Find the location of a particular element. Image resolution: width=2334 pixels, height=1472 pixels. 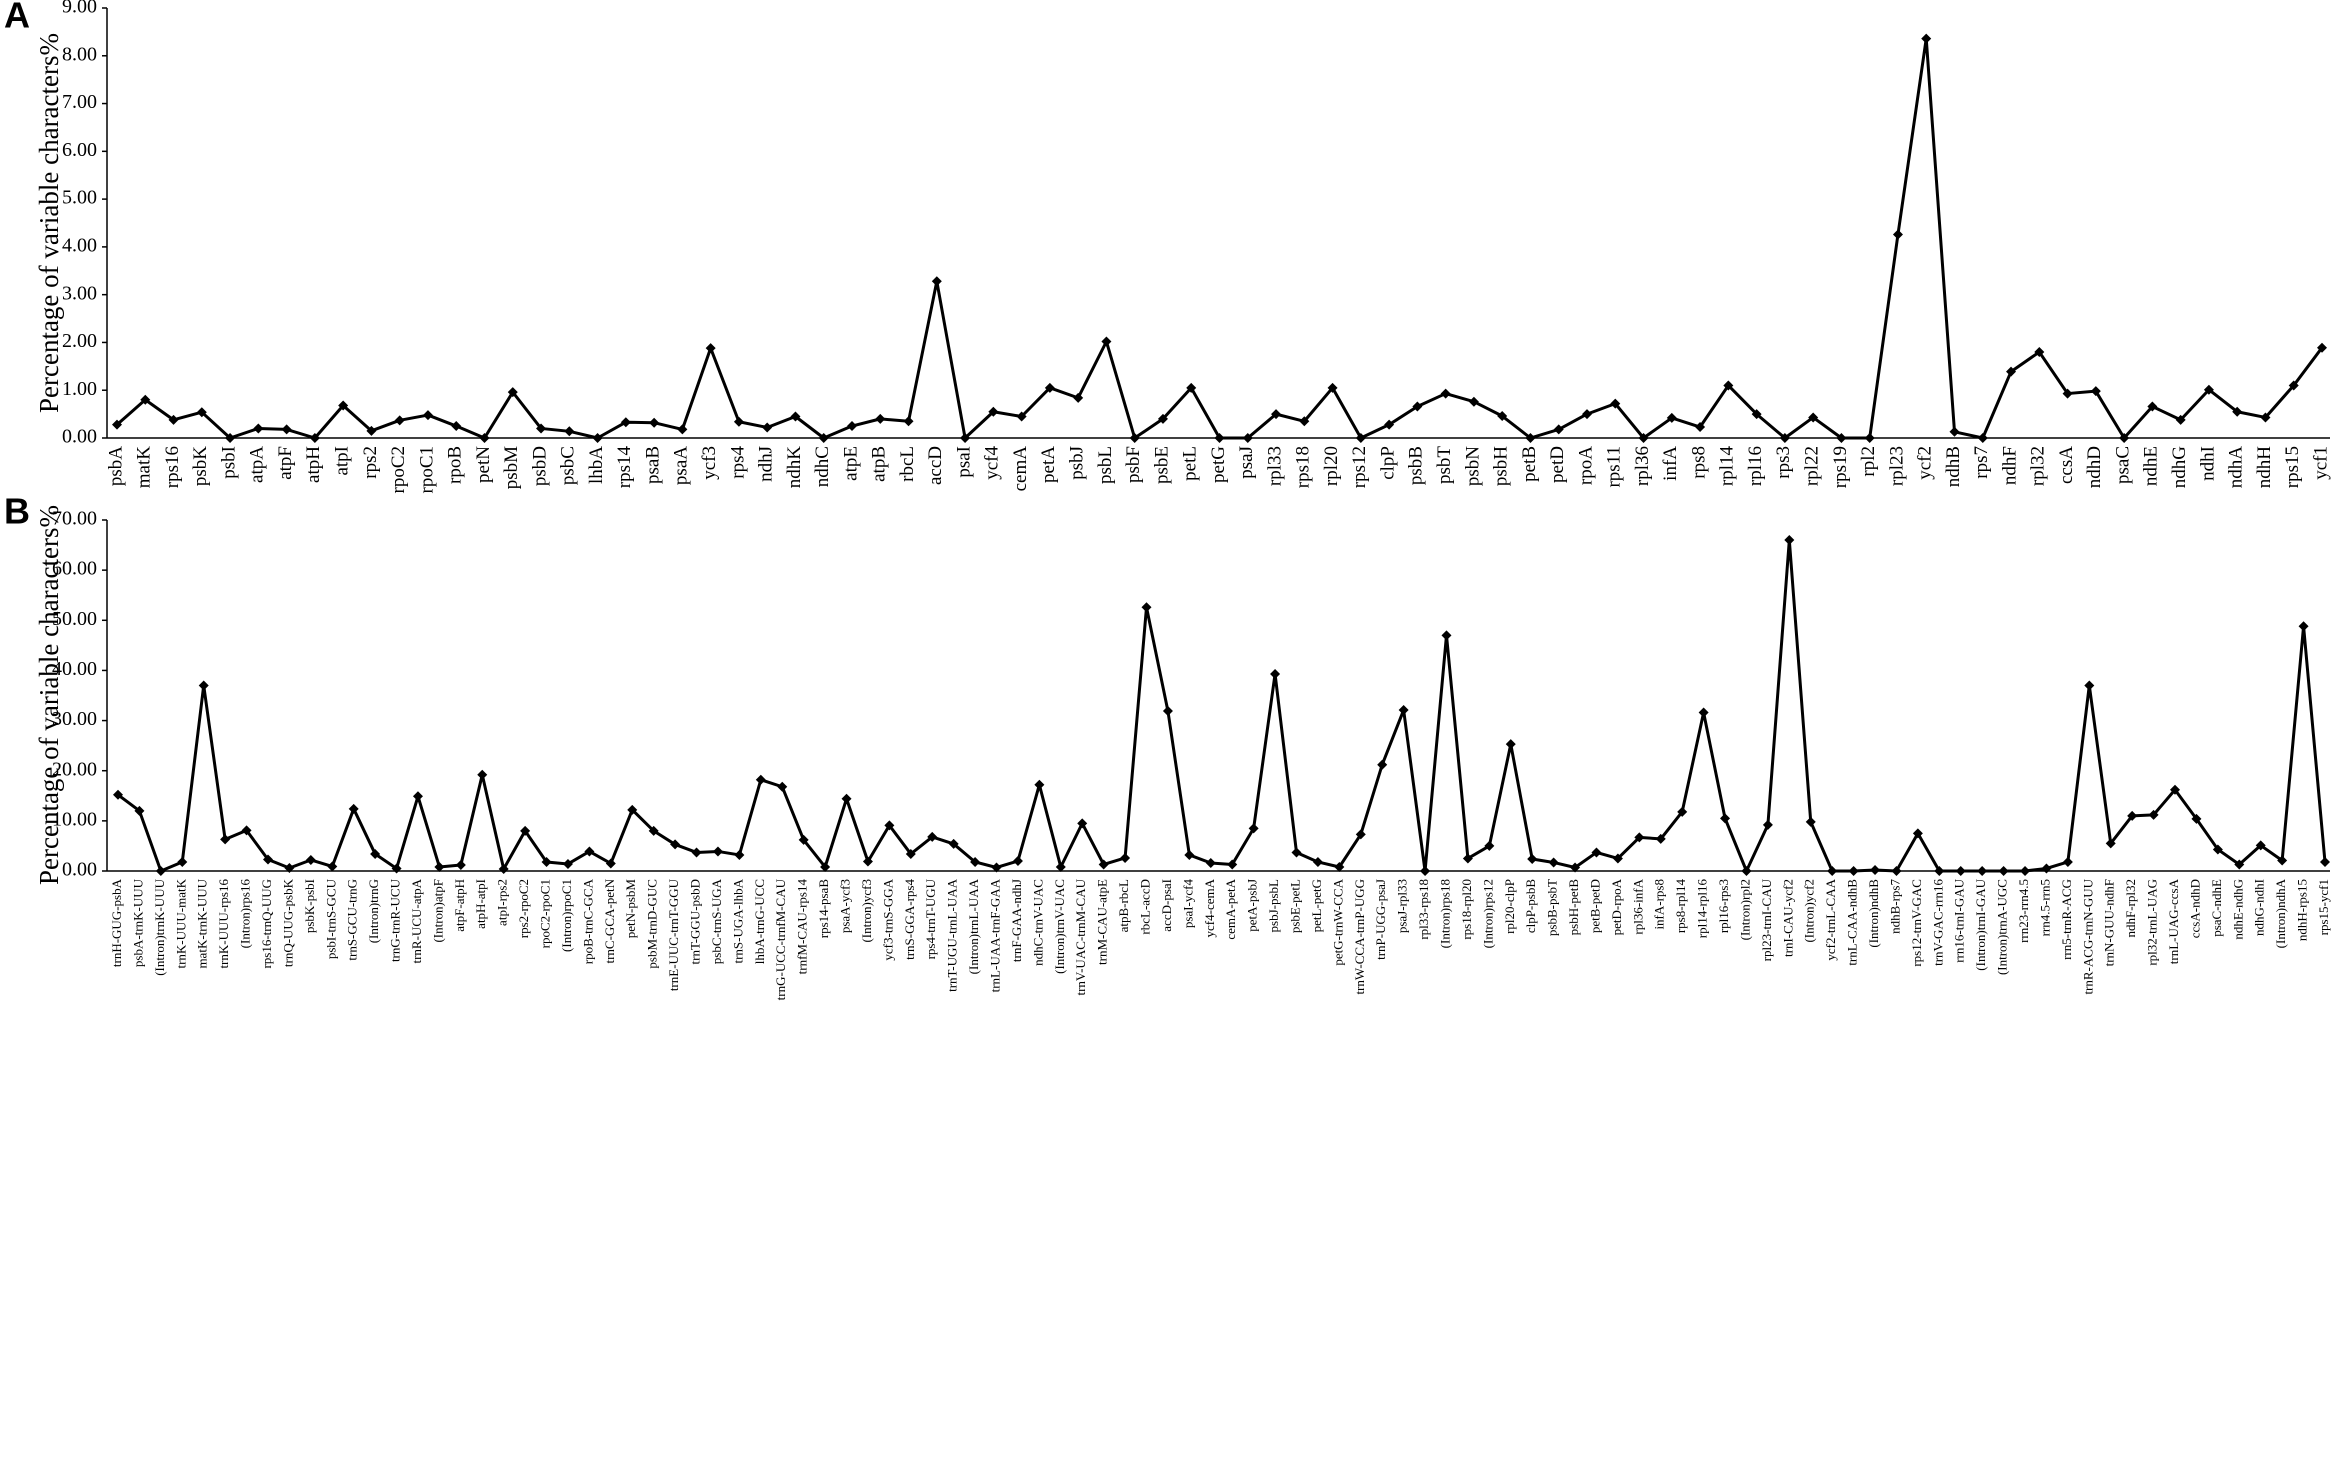

x-tick-label: trnR-ACG-trnN-GUU is located at coordinates (2087, 936).